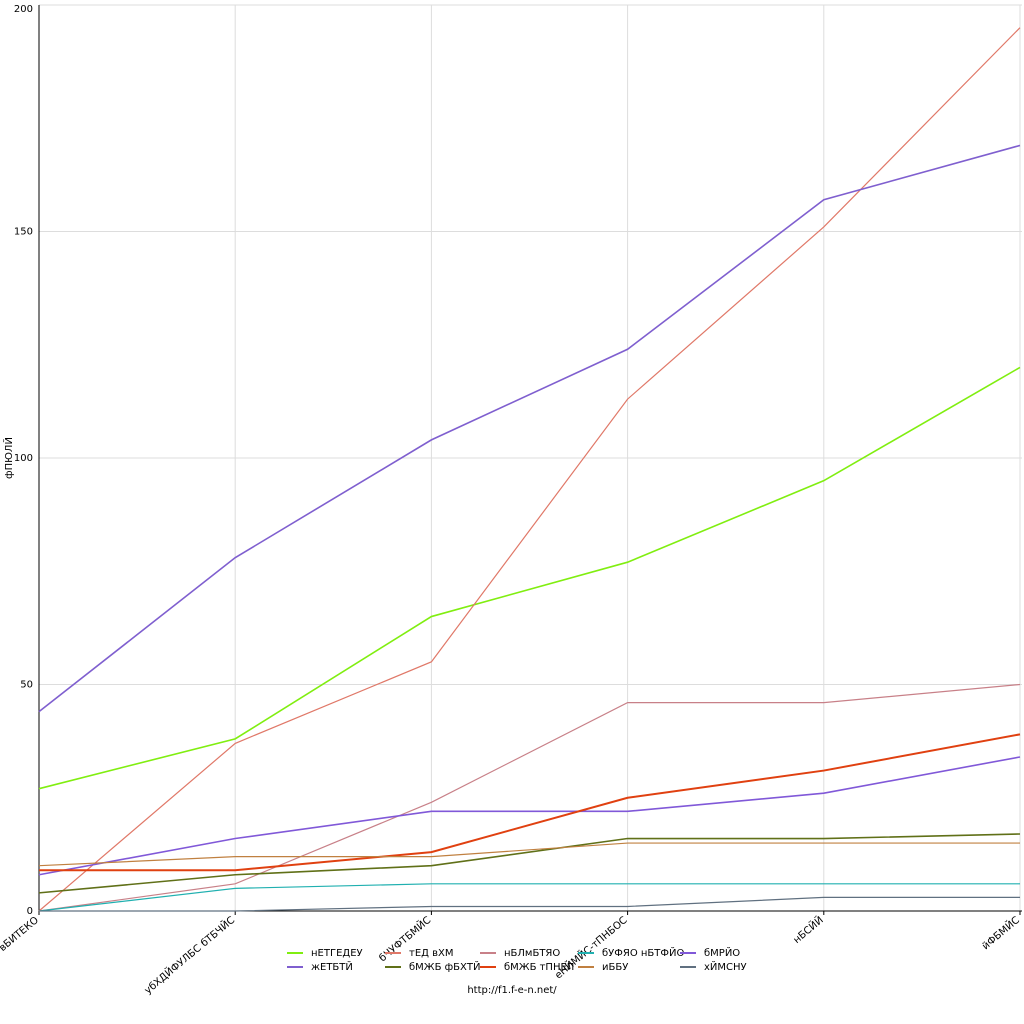 Image resolution: width=1024 pixels, height=1024 pixels. I want to click on legend-label: нБЛмБТЯО, so click(532, 953).